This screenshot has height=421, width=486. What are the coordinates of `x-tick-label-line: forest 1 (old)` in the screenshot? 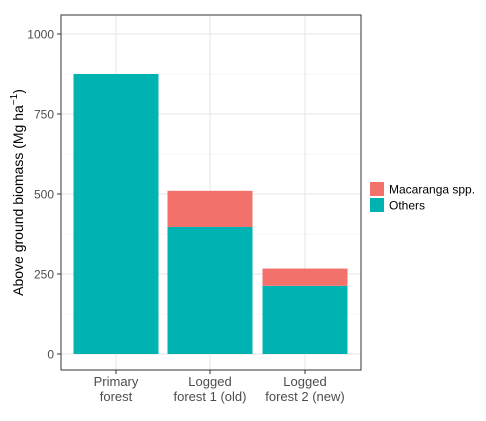 It's located at (210, 396).